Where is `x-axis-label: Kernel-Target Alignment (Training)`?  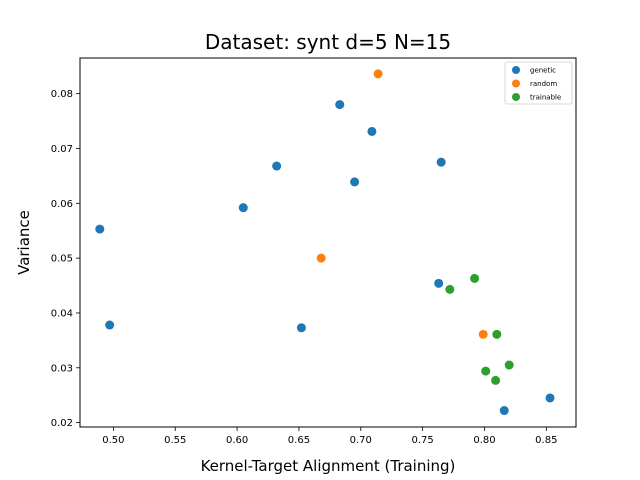
x-axis-label: Kernel-Target Alignment (Training) is located at coordinates (328, 466).